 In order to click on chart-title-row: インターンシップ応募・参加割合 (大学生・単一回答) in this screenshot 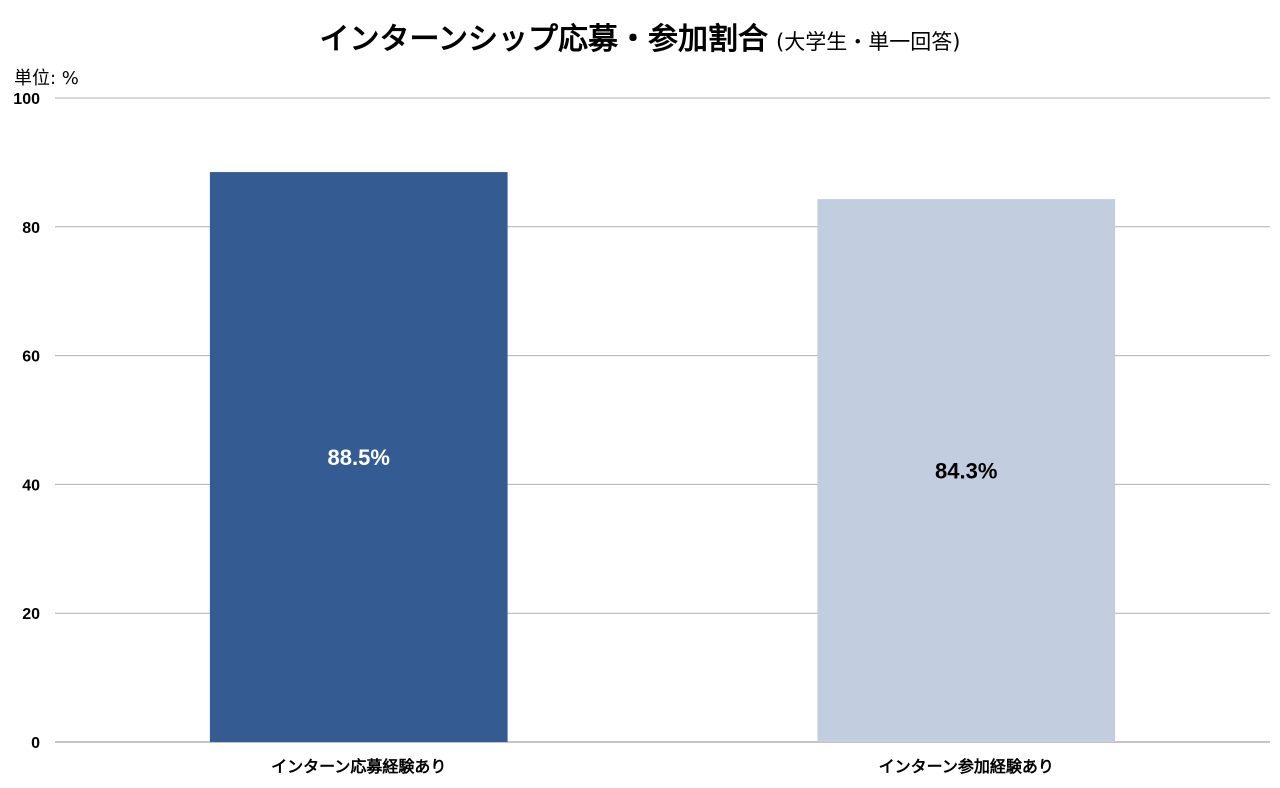, I will do `click(640, 36)`.